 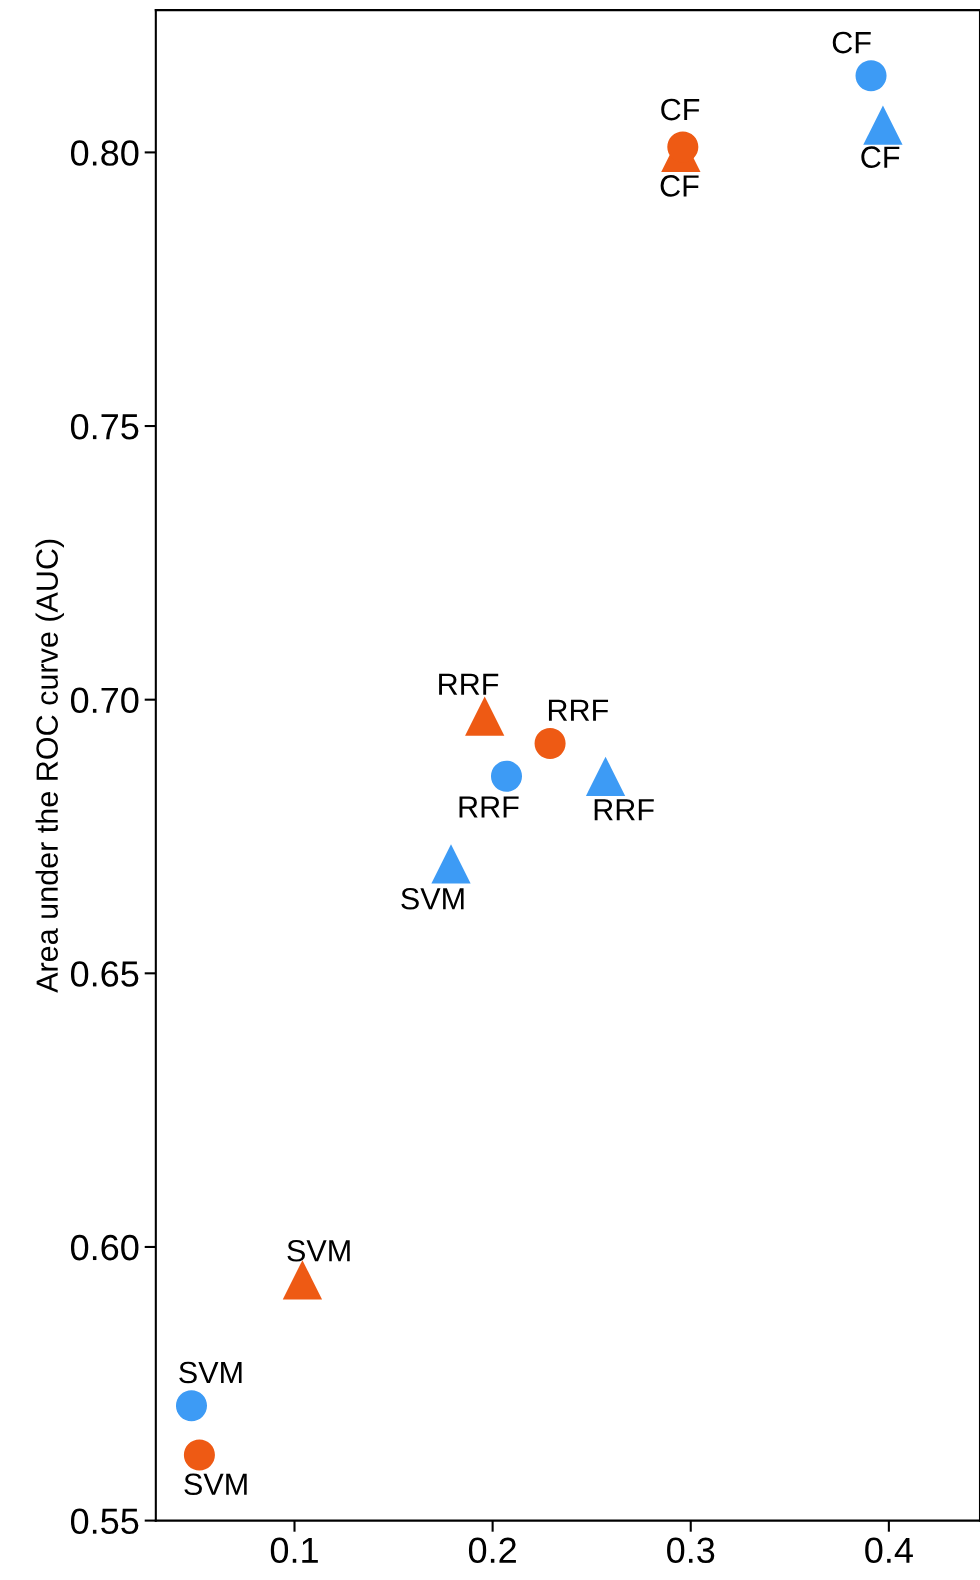 What do you see at coordinates (492, 1550) in the screenshot?
I see `x-tick-label: 0.2` at bounding box center [492, 1550].